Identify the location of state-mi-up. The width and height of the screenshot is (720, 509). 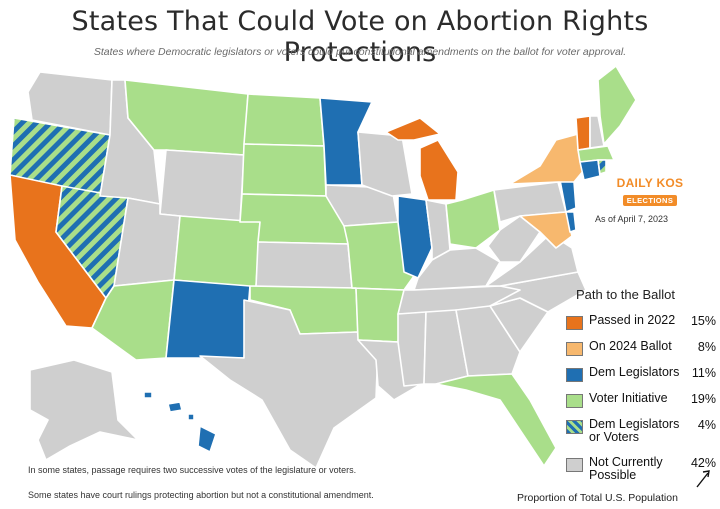
(413, 129).